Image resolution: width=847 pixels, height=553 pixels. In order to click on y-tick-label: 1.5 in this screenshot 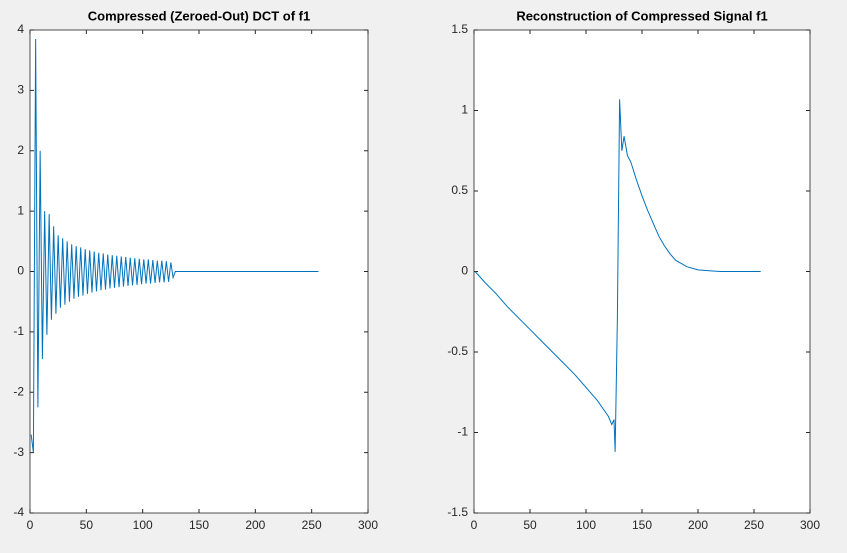, I will do `click(459, 29)`.